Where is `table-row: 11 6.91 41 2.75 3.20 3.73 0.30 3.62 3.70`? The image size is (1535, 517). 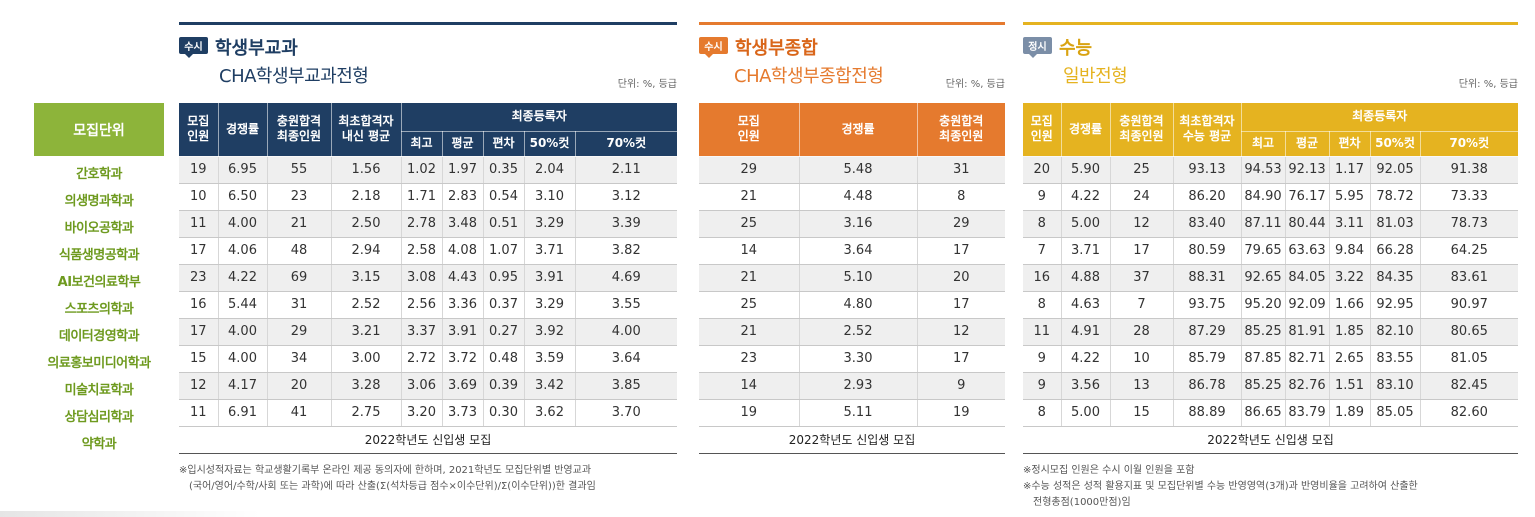
table-row: 11 6.91 41 2.75 3.20 3.73 0.30 3.62 3.70 is located at coordinates (428, 413).